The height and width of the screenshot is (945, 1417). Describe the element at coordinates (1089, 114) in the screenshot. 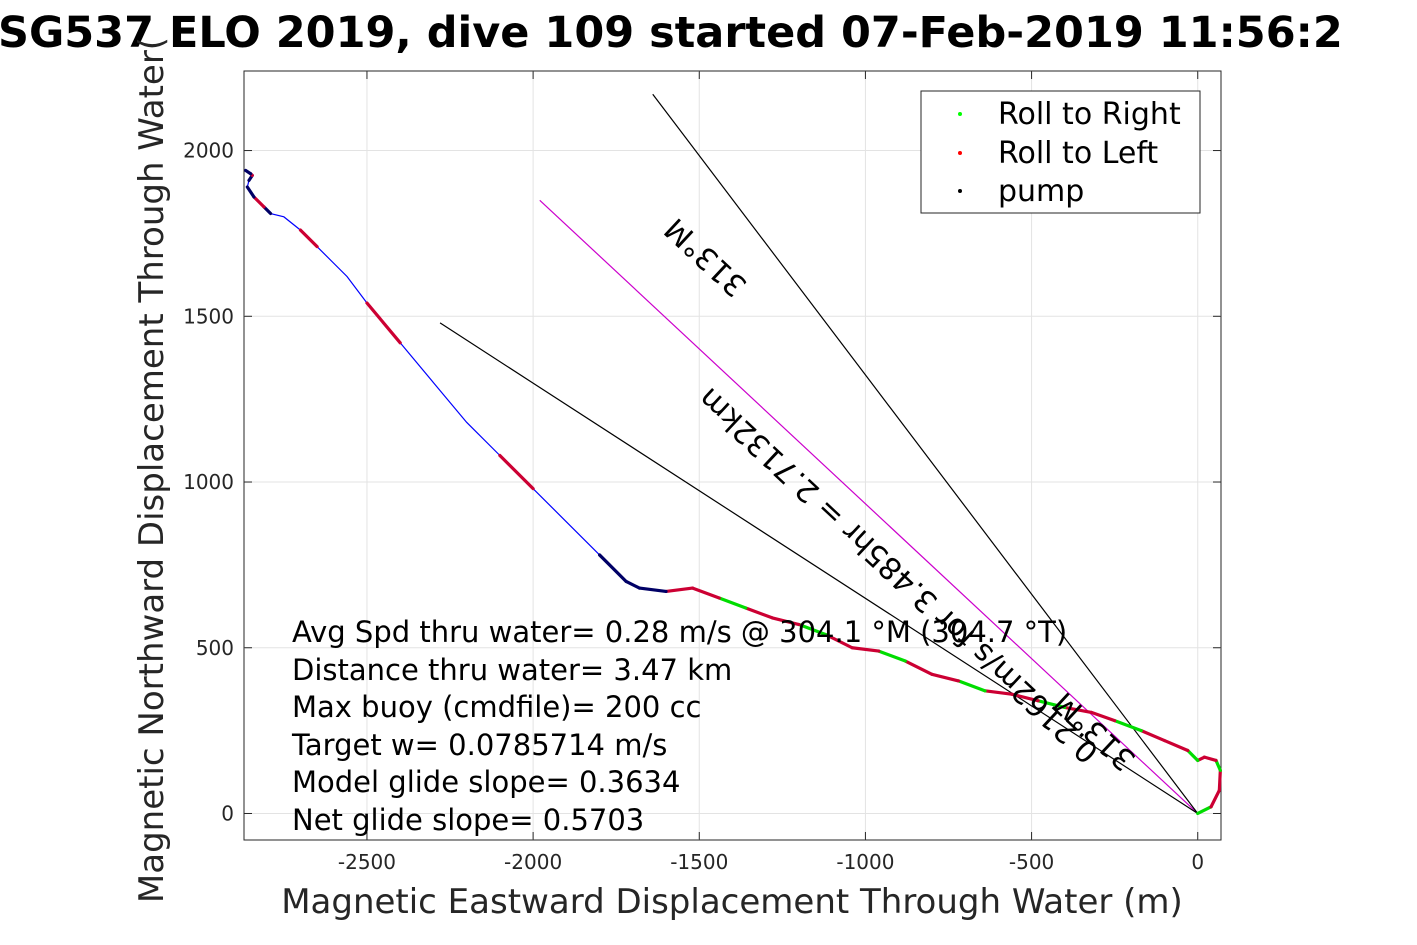

I see `legend-label-roll-right: Roll to Right` at that location.